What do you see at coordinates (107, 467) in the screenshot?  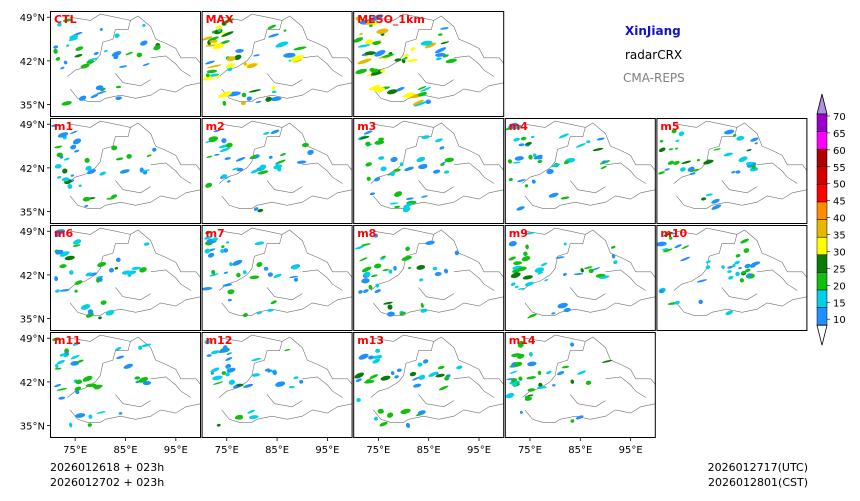 I see `init-time-utc: 2026012618 + 023h` at bounding box center [107, 467].